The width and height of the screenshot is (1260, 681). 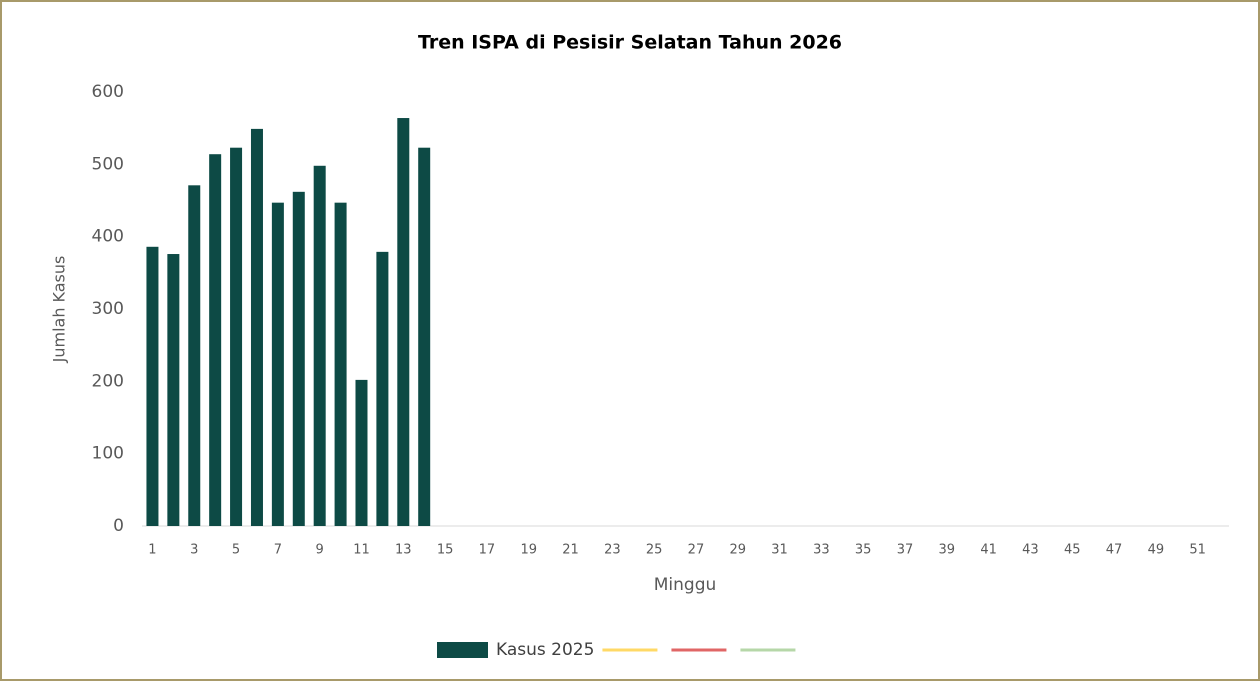 What do you see at coordinates (612, 550) in the screenshot?
I see `x-tick-label: 23` at bounding box center [612, 550].